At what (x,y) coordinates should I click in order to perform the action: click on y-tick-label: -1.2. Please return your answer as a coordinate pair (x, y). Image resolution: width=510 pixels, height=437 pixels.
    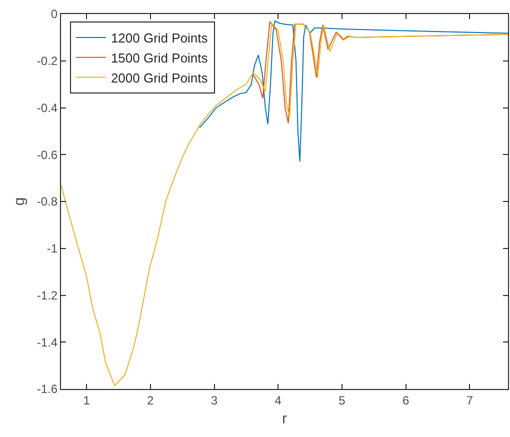
    Looking at the image, I should click on (47, 295).